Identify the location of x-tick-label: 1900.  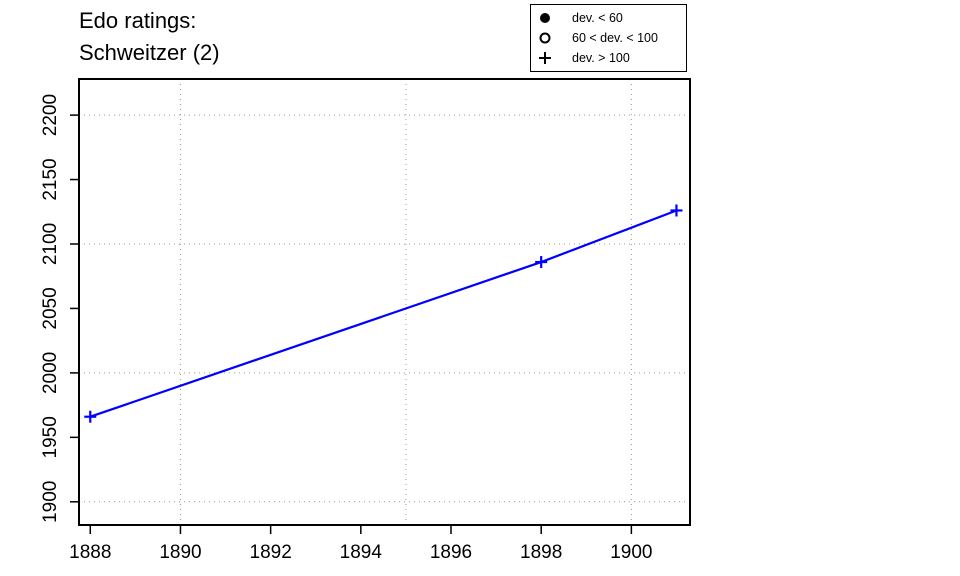
(631, 552).